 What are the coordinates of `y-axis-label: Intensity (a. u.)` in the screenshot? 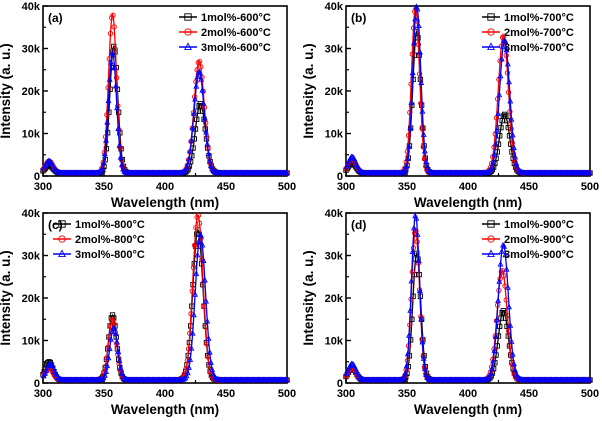 It's located at (308, 90).